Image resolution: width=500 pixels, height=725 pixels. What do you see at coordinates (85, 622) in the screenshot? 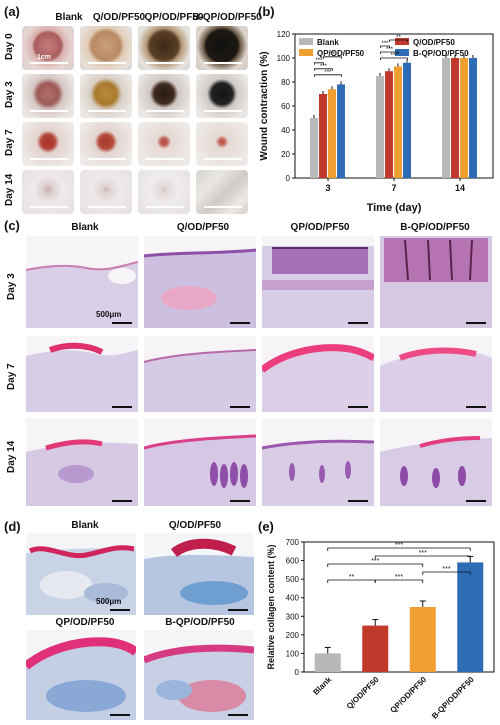
I see `stain-label-qp: QP/OD/PF50` at bounding box center [85, 622].